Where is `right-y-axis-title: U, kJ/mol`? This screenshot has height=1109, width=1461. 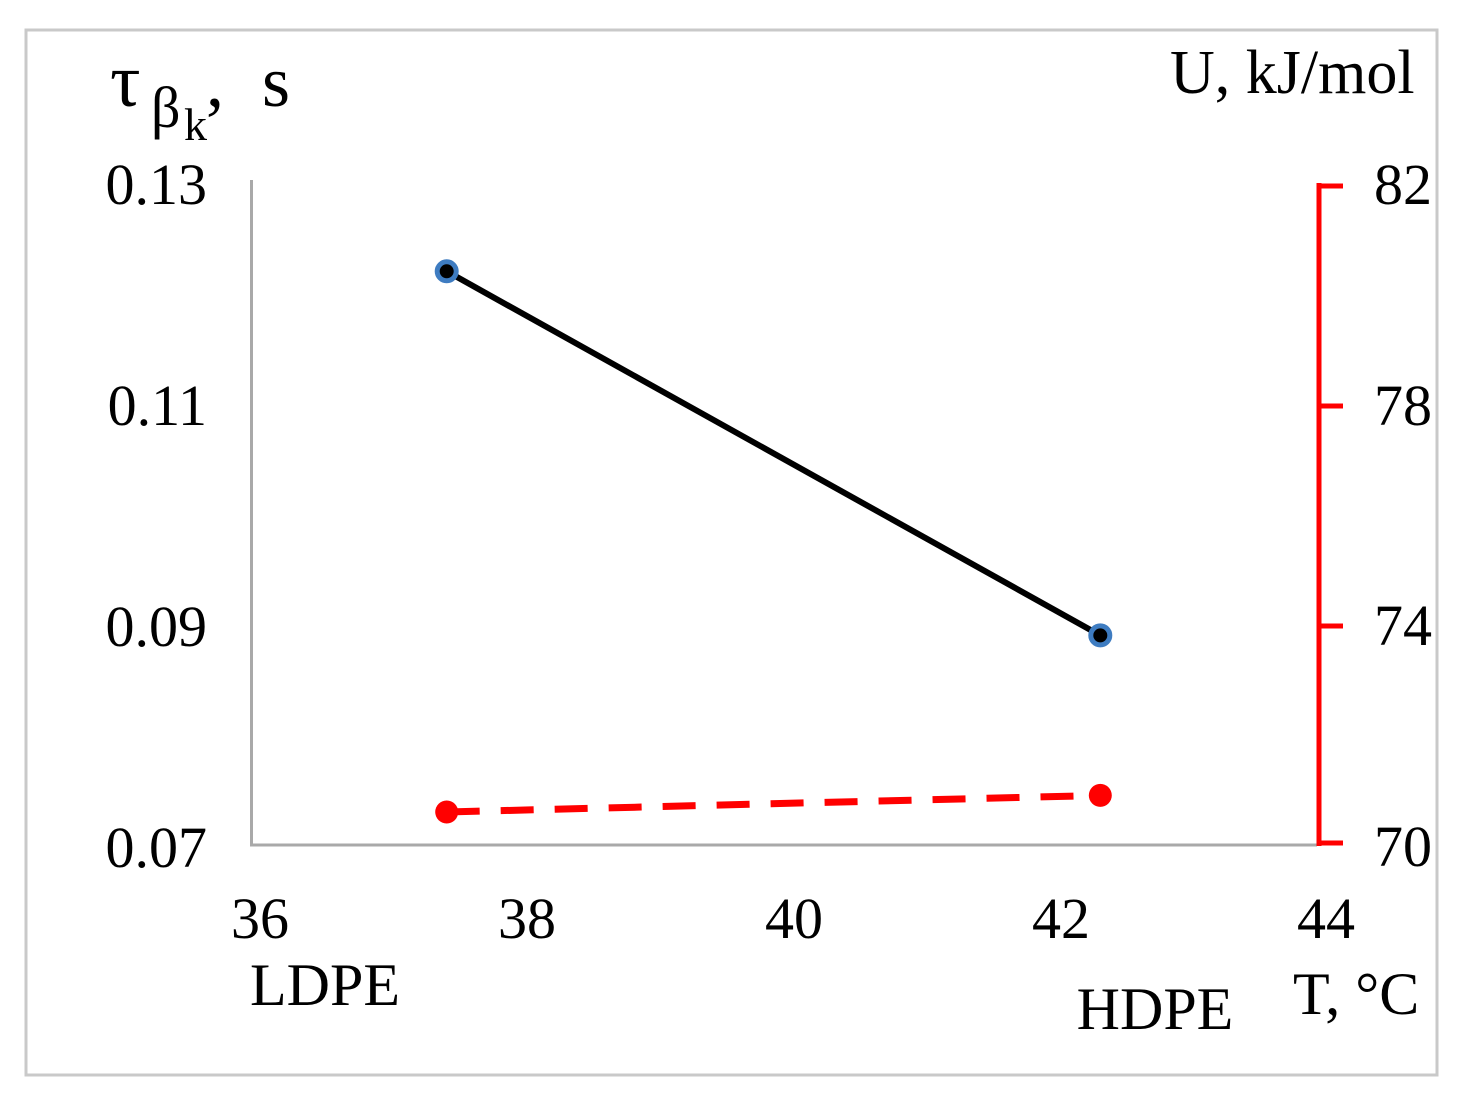
right-y-axis-title: U, kJ/mol is located at coordinates (1292, 73).